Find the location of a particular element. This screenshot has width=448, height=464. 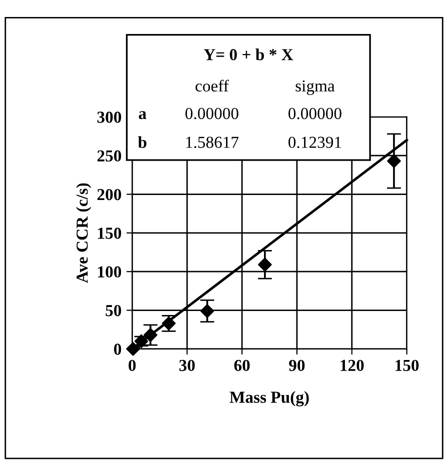

text: coeff is located at coordinates (212, 86).